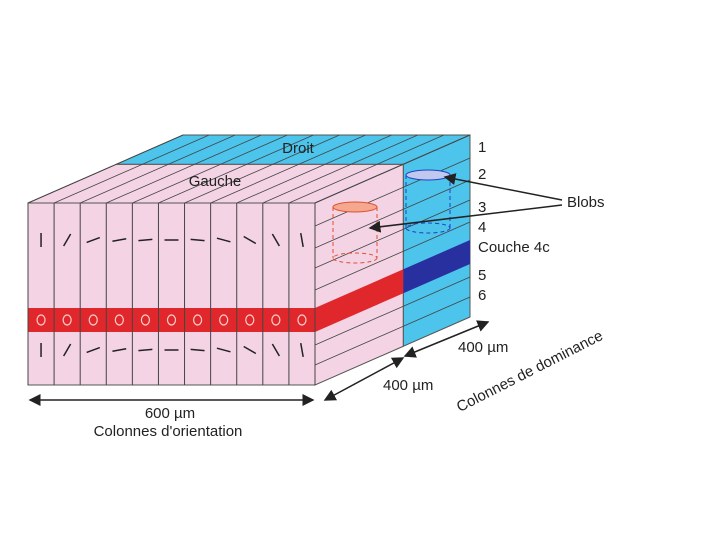  What do you see at coordinates (171, 294) in the screenshot?
I see `front-face` at bounding box center [171, 294].